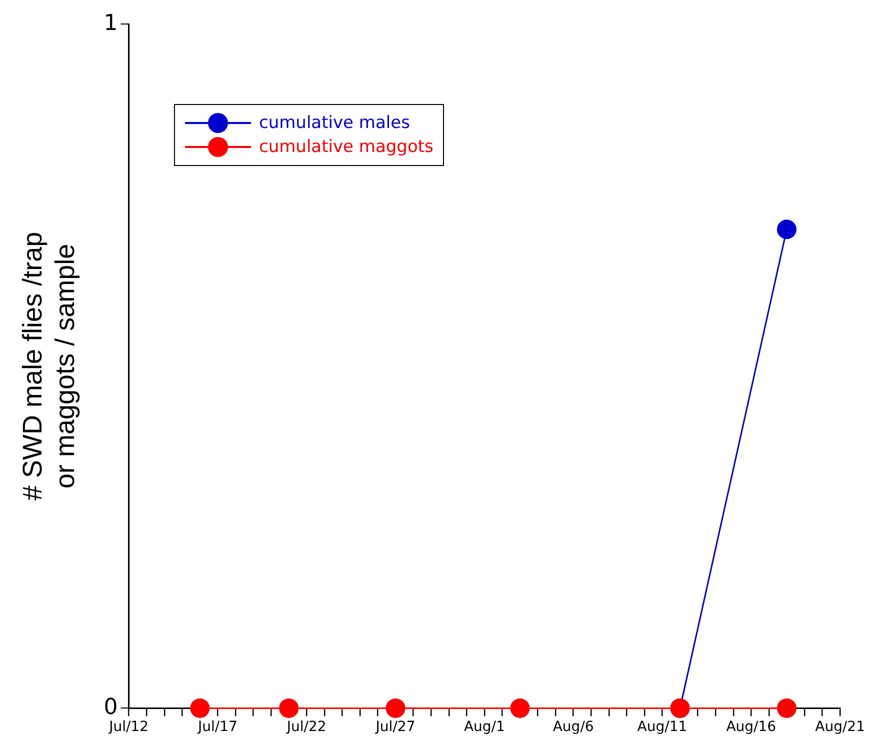 Image resolution: width=875 pixels, height=750 pixels. What do you see at coordinates (334, 123) in the screenshot?
I see `legend-label: cumulative males` at bounding box center [334, 123].